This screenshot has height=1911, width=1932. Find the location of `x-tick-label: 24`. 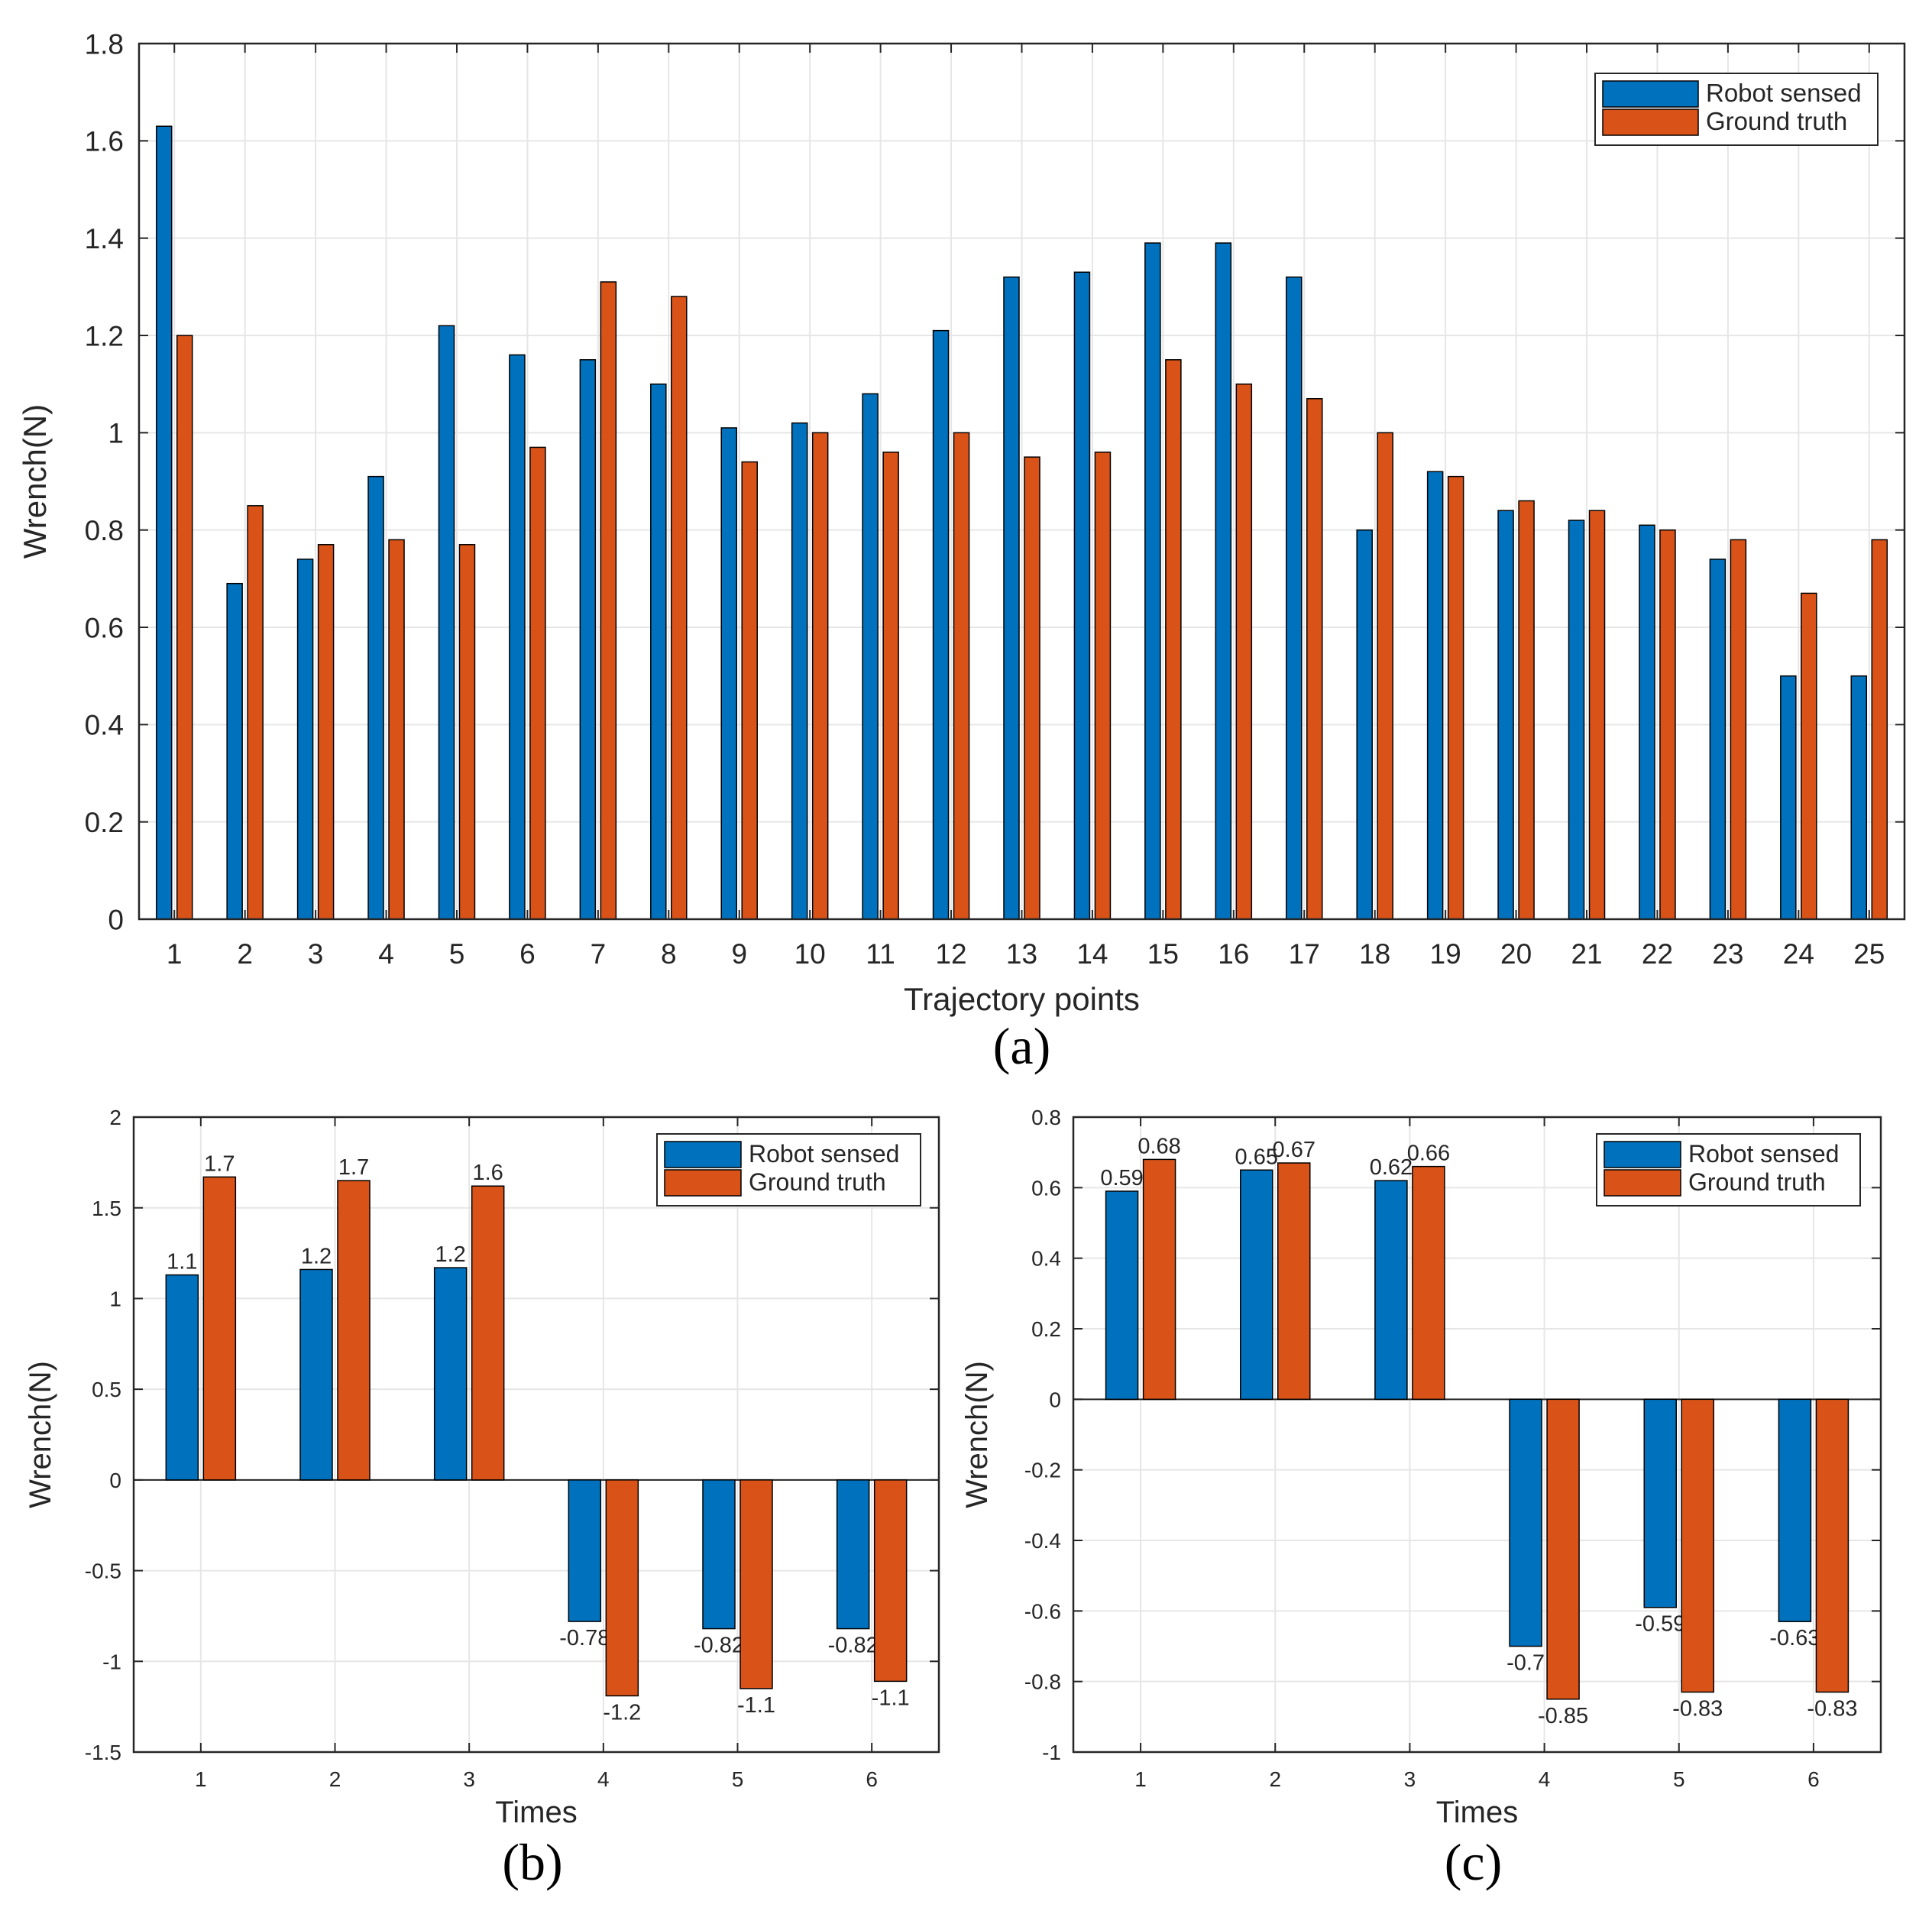

x-tick-label: 24 is located at coordinates (1798, 954).